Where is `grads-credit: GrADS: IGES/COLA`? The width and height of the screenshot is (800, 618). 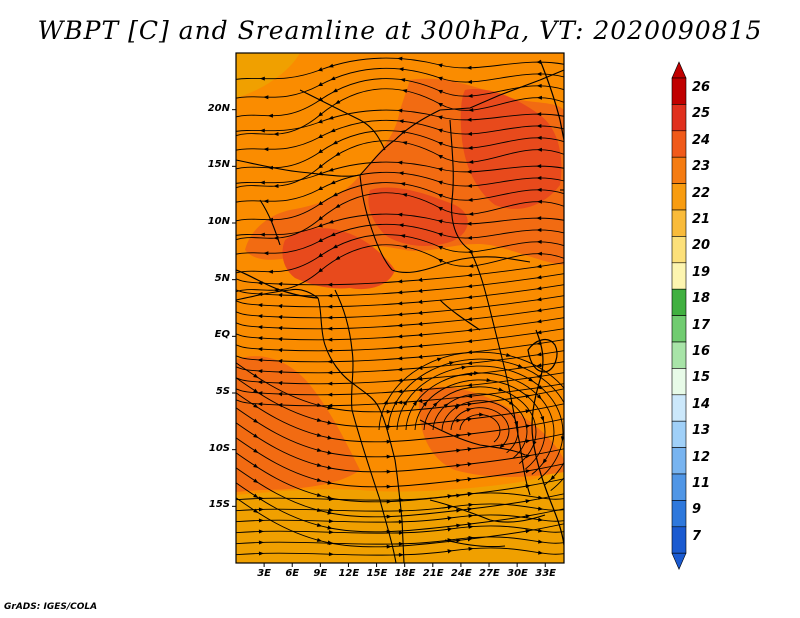
grads-credit: GrADS: IGES/COLA is located at coordinates (51, 607).